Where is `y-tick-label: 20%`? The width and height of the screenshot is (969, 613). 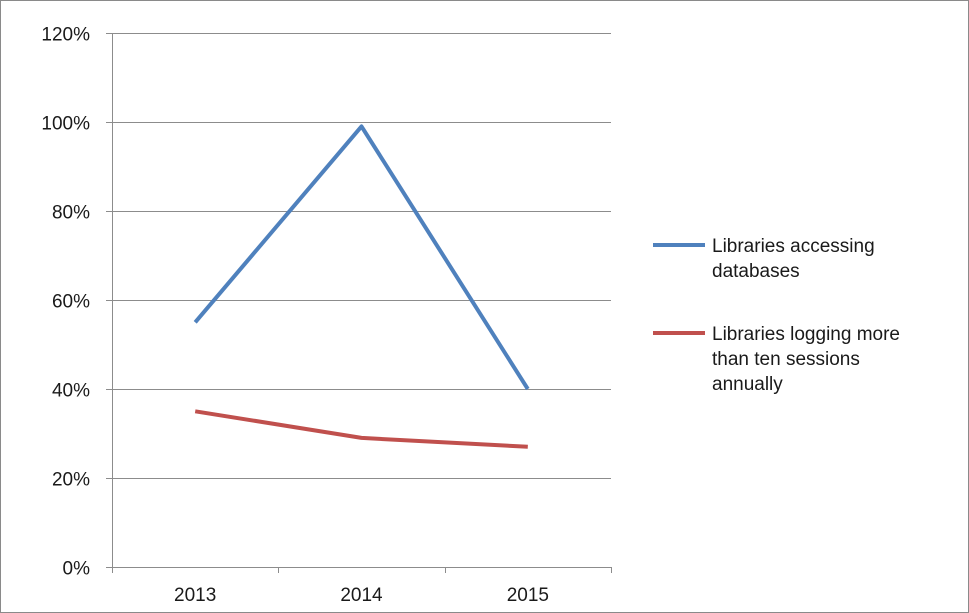 y-tick-label: 20% is located at coordinates (71, 480).